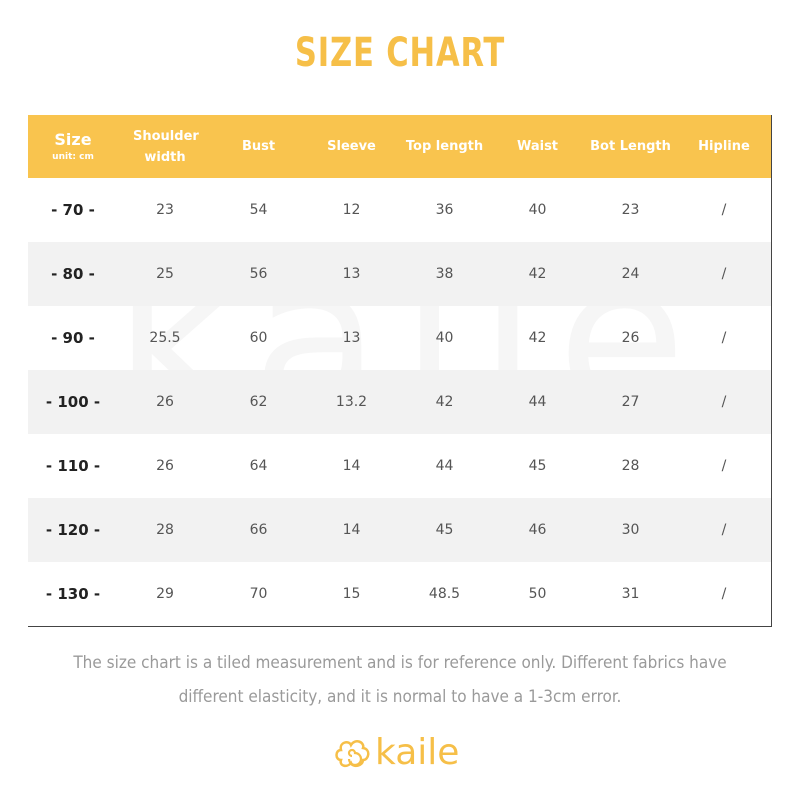 The width and height of the screenshot is (800, 800). What do you see at coordinates (258, 210) in the screenshot?
I see `table-cell: 54` at bounding box center [258, 210].